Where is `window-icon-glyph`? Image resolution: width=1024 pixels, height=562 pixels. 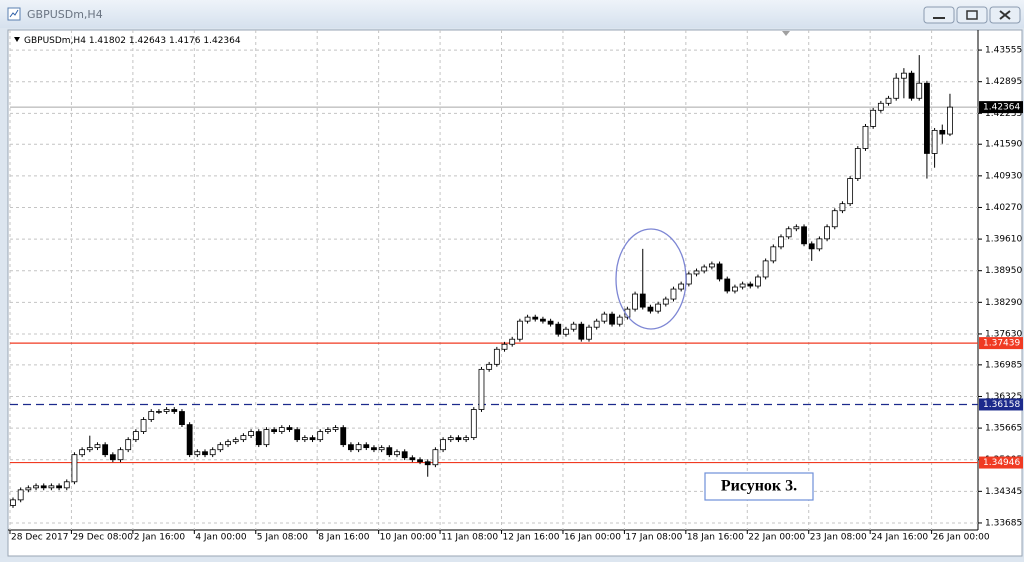 window-icon-glyph is located at coordinates (14, 13).